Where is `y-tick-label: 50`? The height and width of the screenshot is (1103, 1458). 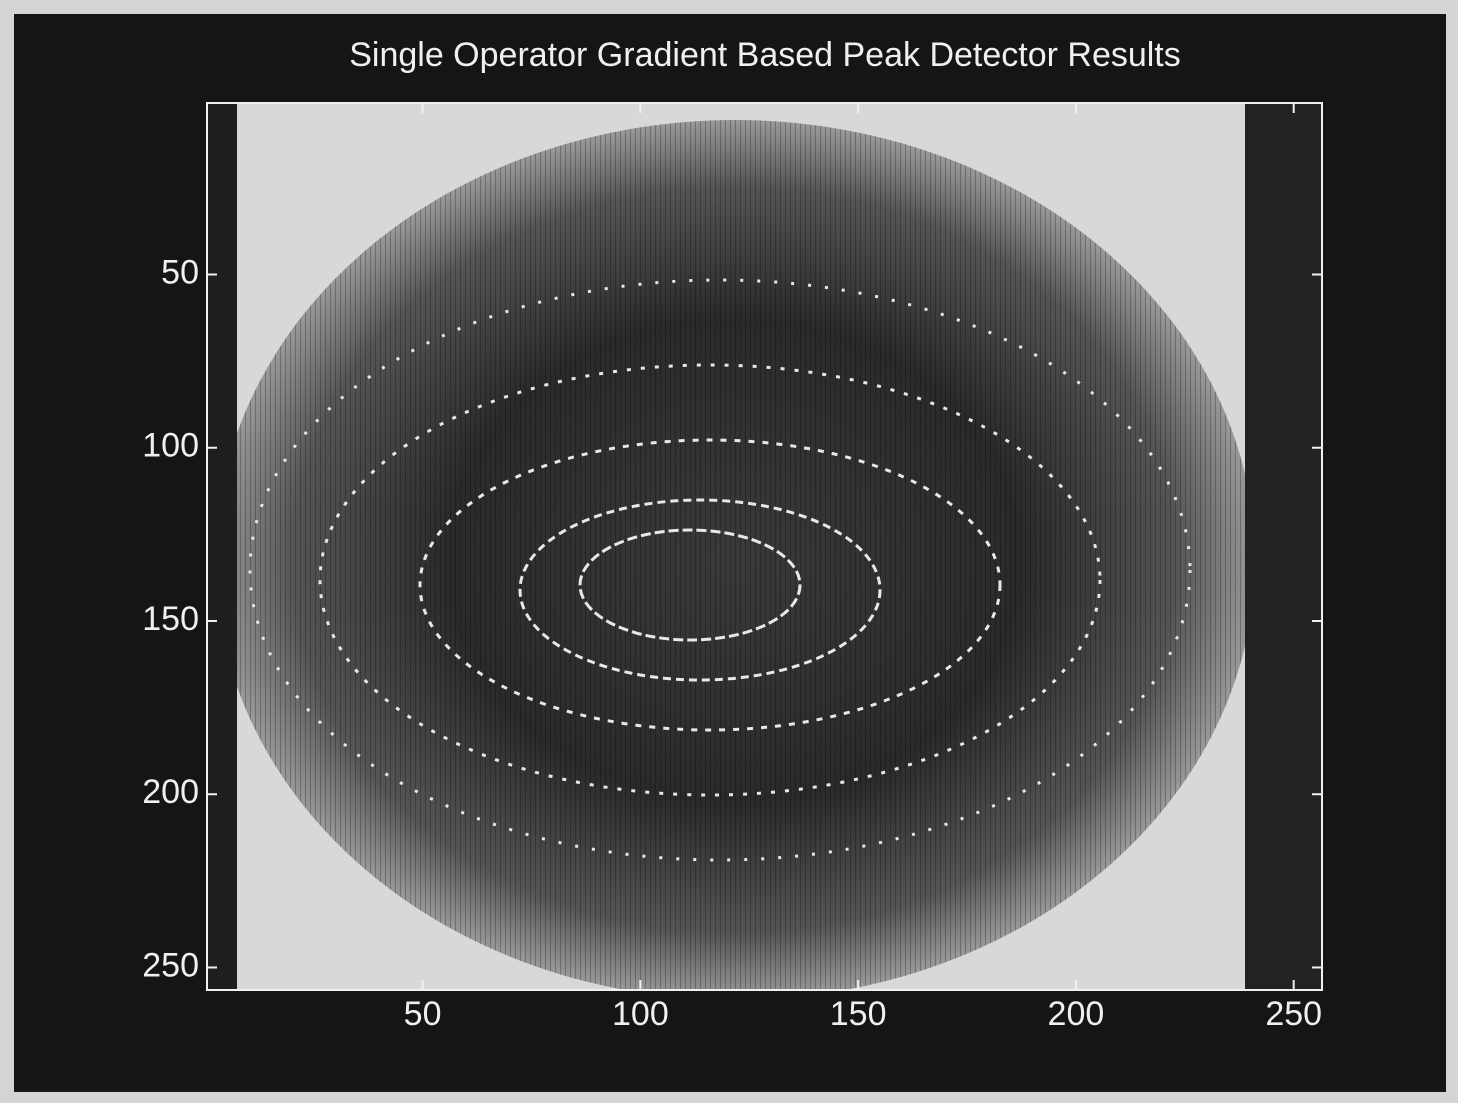 y-tick-label: 50 is located at coordinates (180, 272).